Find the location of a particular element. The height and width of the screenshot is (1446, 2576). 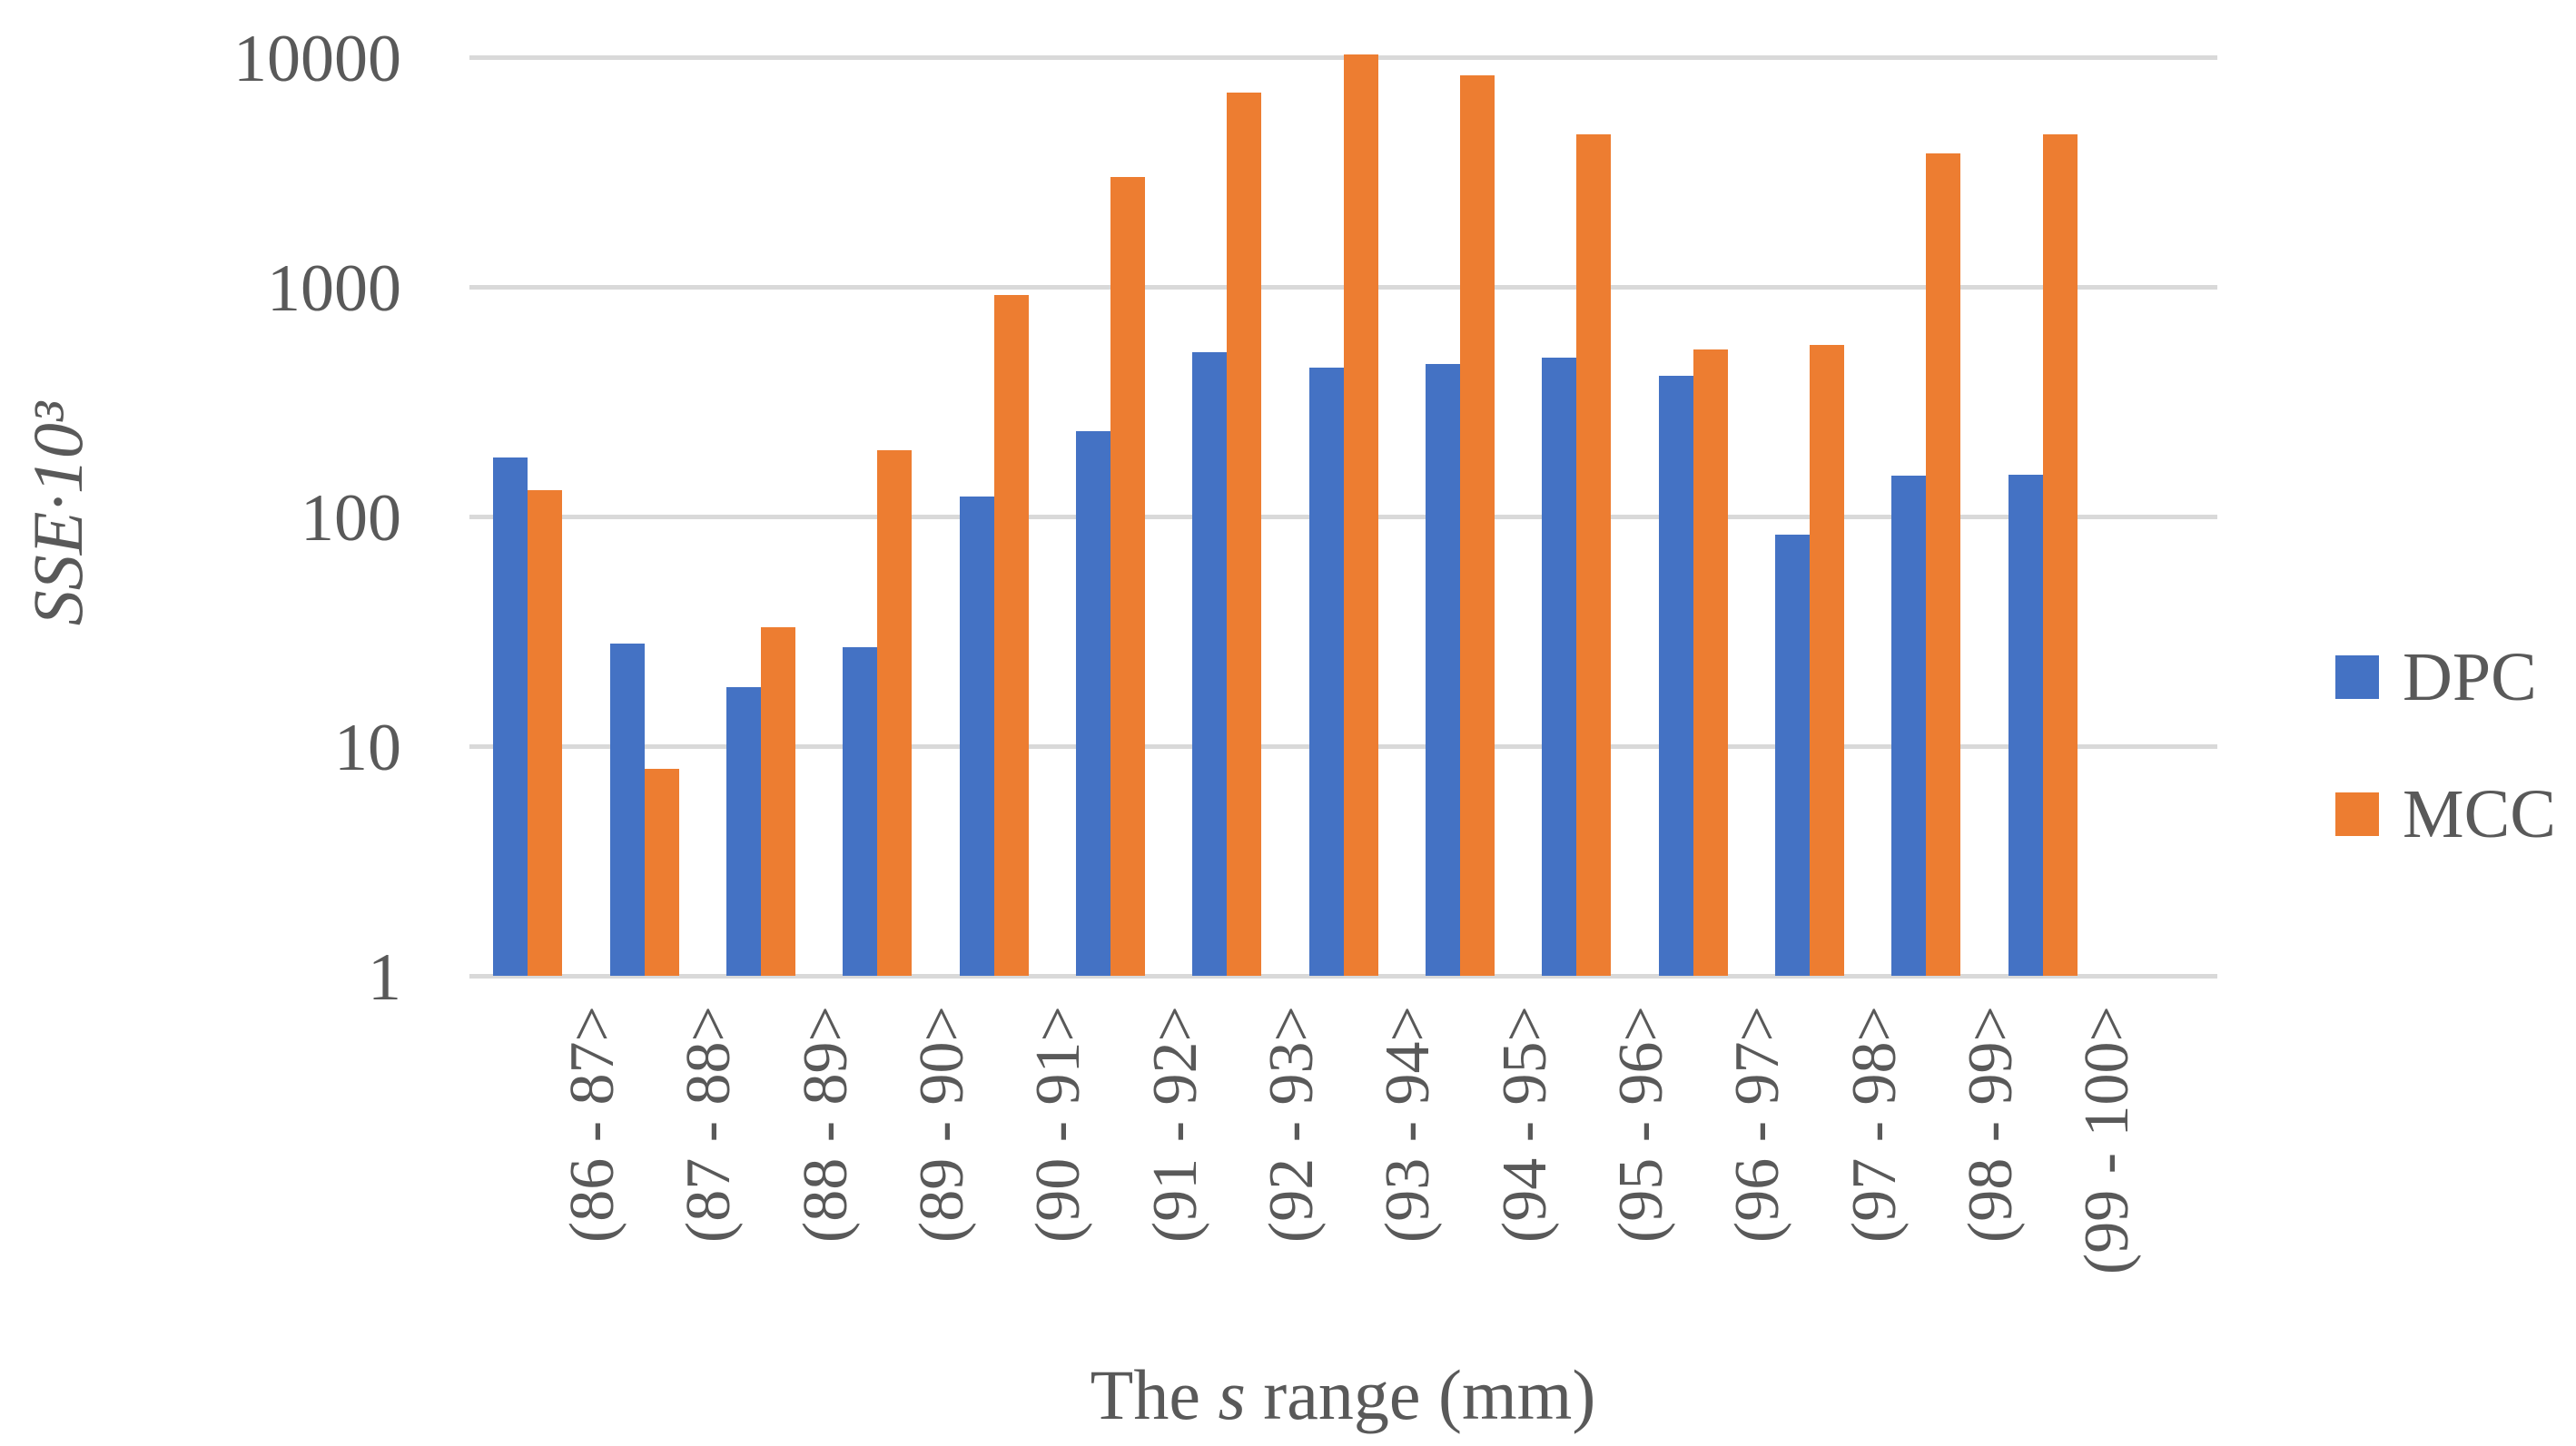

x-axis-title-post: range (mm) is located at coordinates (1420, 1395).